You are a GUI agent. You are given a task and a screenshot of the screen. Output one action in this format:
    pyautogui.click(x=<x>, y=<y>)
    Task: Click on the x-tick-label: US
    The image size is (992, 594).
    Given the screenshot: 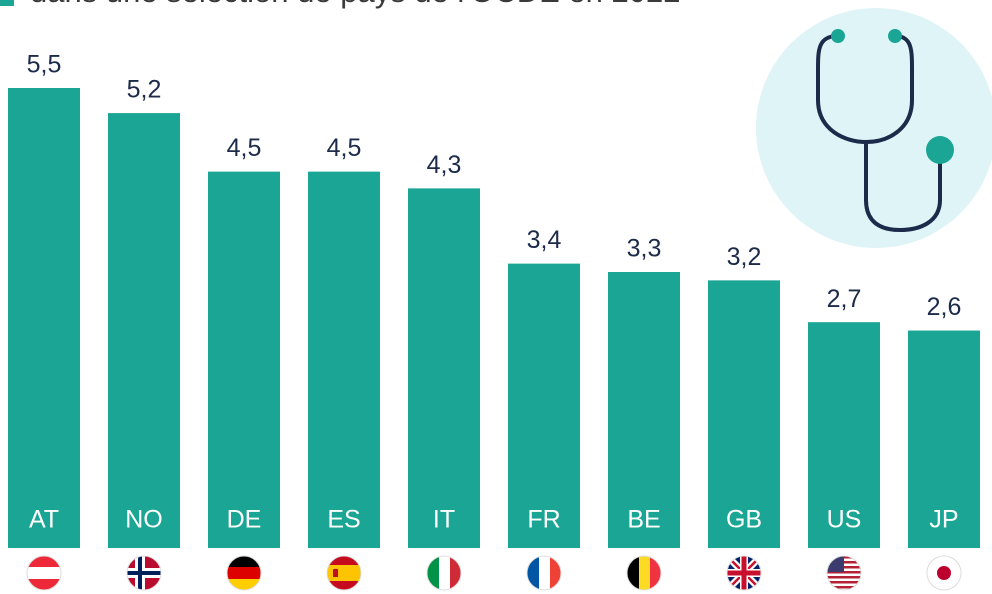 What is the action you would take?
    pyautogui.click(x=844, y=520)
    